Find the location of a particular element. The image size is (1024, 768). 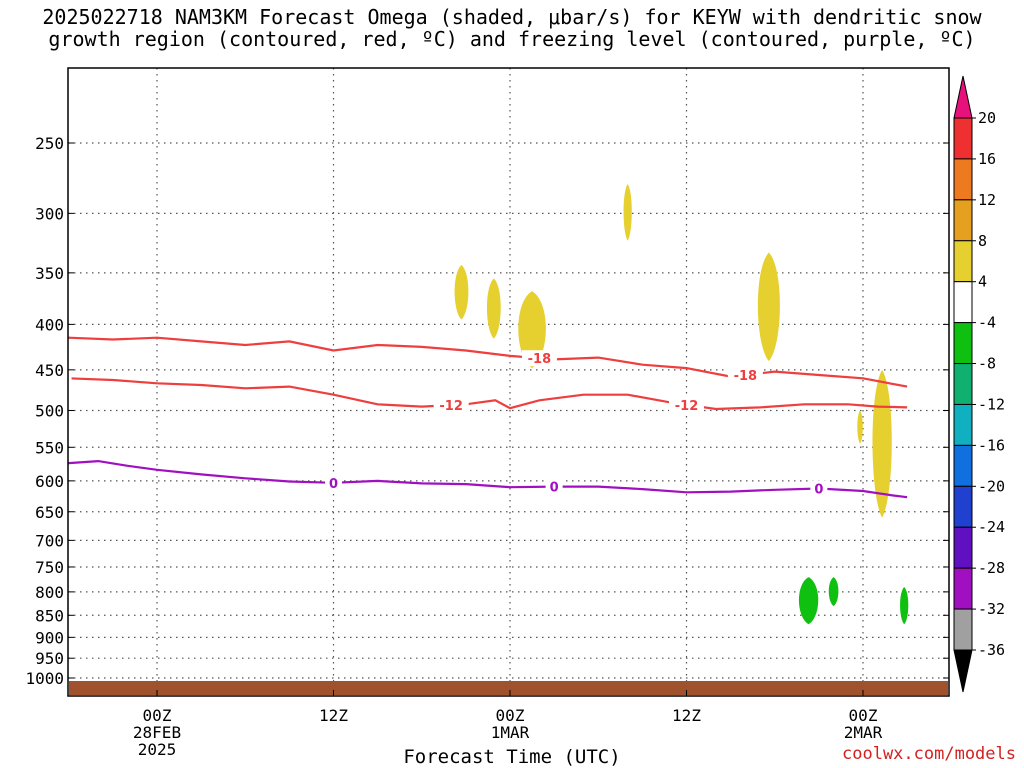

ground-bar is located at coordinates (508, 688).